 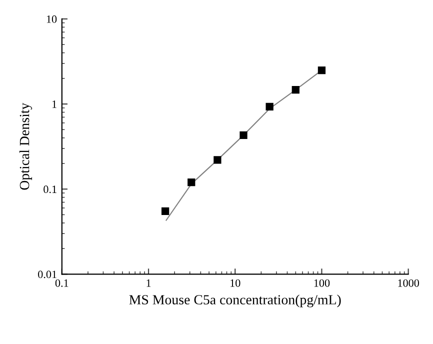 I want to click on y-tick-label: 0.1, so click(x=50, y=190).